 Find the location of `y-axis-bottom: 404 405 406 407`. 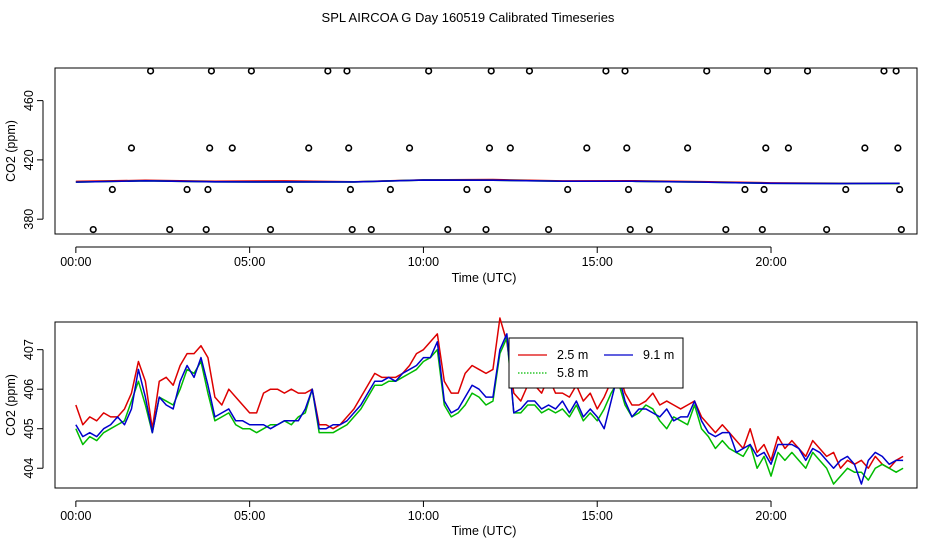

y-axis-bottom: 404 405 406 407 is located at coordinates (33, 409).